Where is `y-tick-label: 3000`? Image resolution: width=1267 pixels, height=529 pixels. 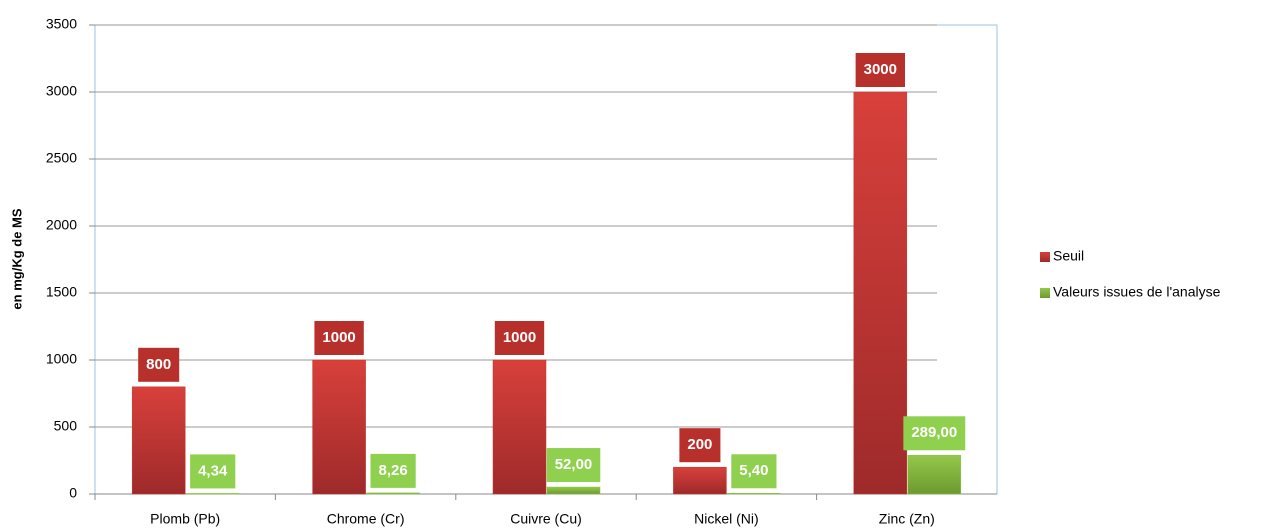
y-tick-label: 3000 is located at coordinates (61, 91).